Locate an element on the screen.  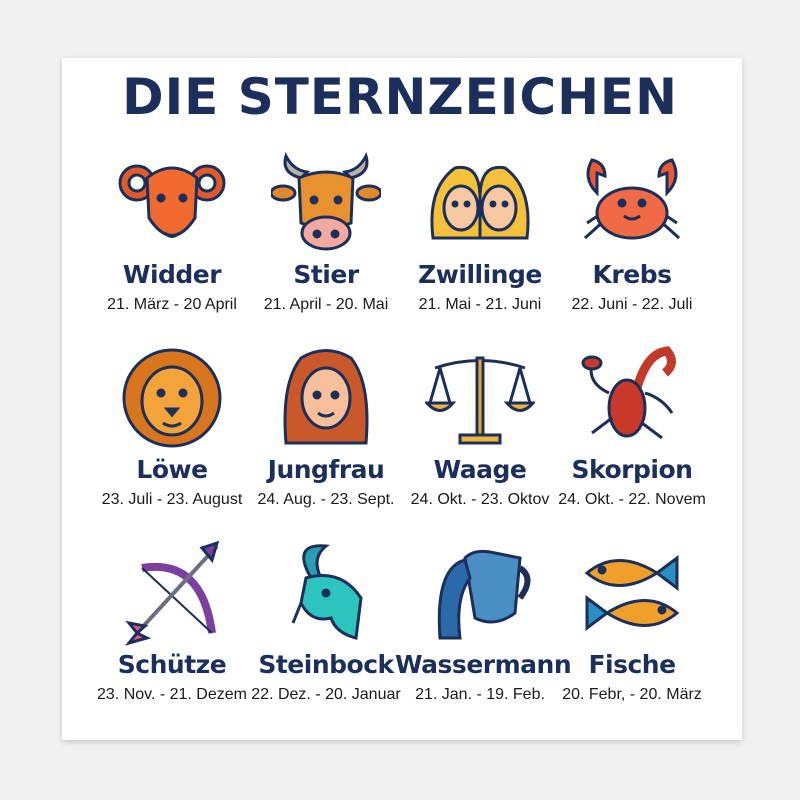
bow-arrow-icon is located at coordinates (172, 593).